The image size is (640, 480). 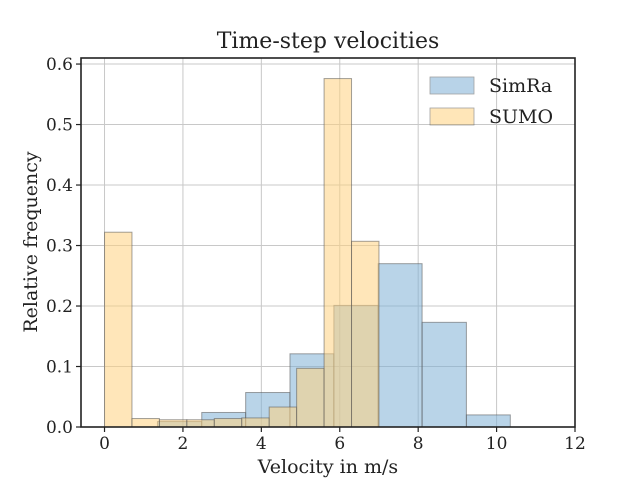 What do you see at coordinates (183, 444) in the screenshot?
I see `x-tick-label: 2` at bounding box center [183, 444].